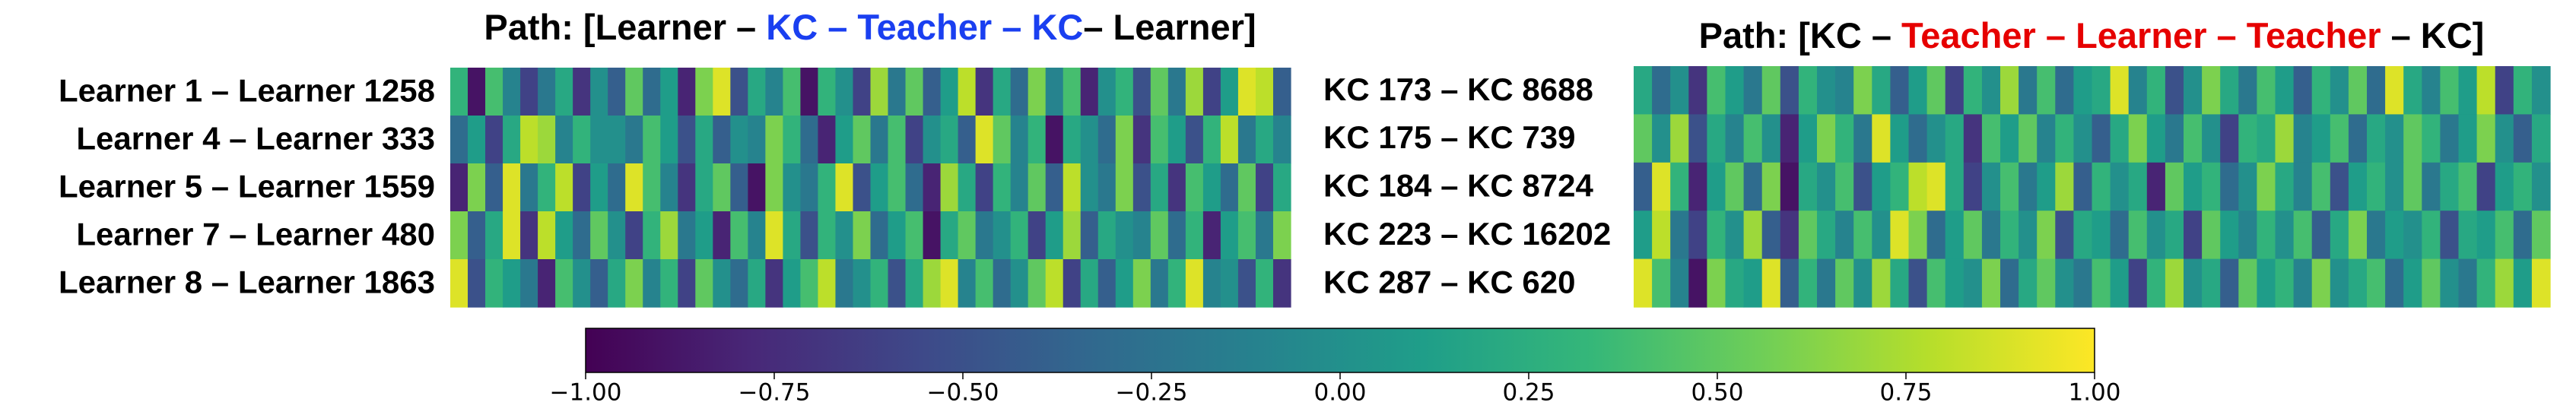 The width and height of the screenshot is (2576, 415). What do you see at coordinates (247, 91) in the screenshot?
I see `row-label: Learner 1 – Learner 1258` at bounding box center [247, 91].